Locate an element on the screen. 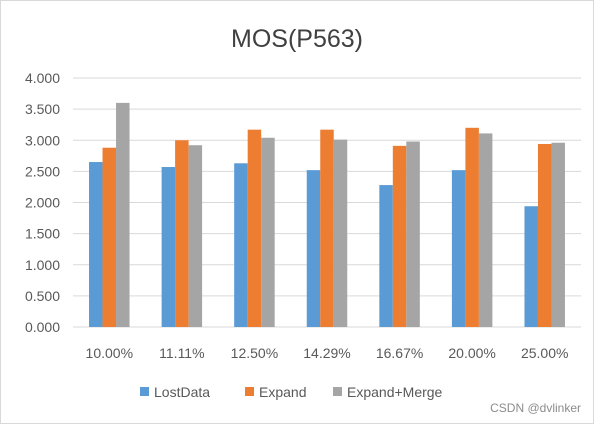  x-tick-label: 10.00% is located at coordinates (109, 353).